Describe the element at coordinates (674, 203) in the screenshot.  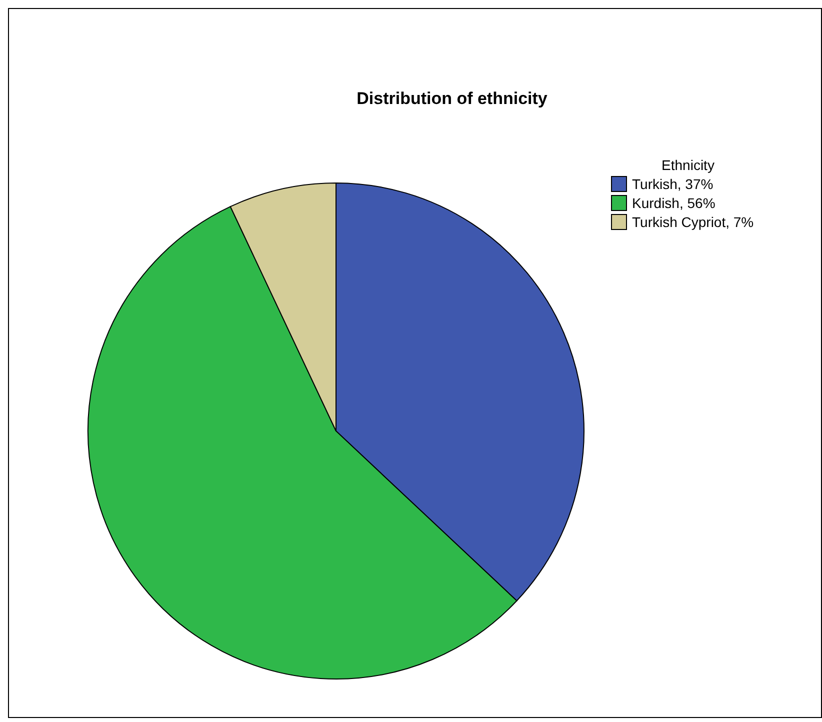
I see `legend-label: Kurdish, 56%` at that location.